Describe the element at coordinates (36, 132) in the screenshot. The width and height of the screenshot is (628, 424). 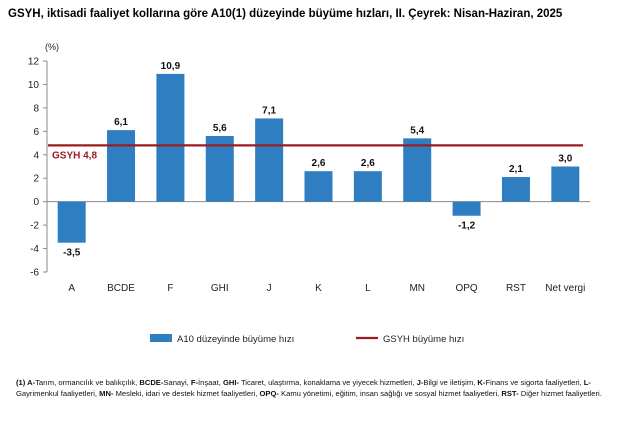
I see `y-tick-label: 6` at that location.